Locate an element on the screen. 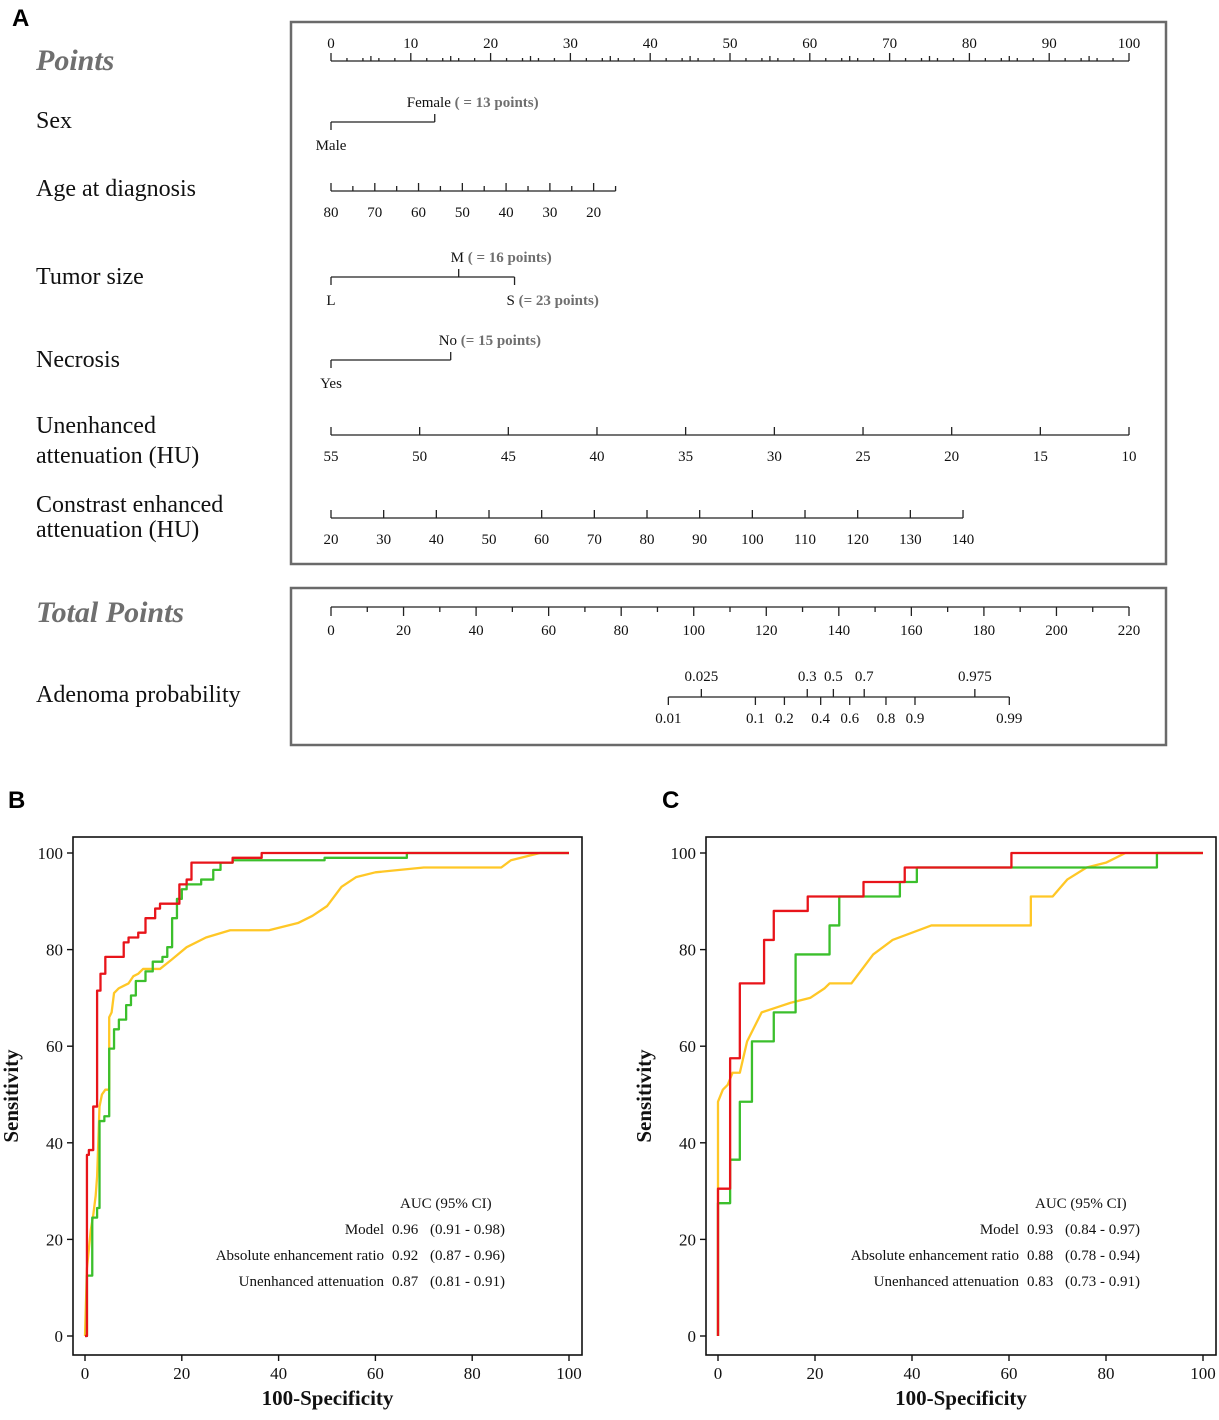  level-points-note: ( = 16 points) is located at coordinates (508, 258).